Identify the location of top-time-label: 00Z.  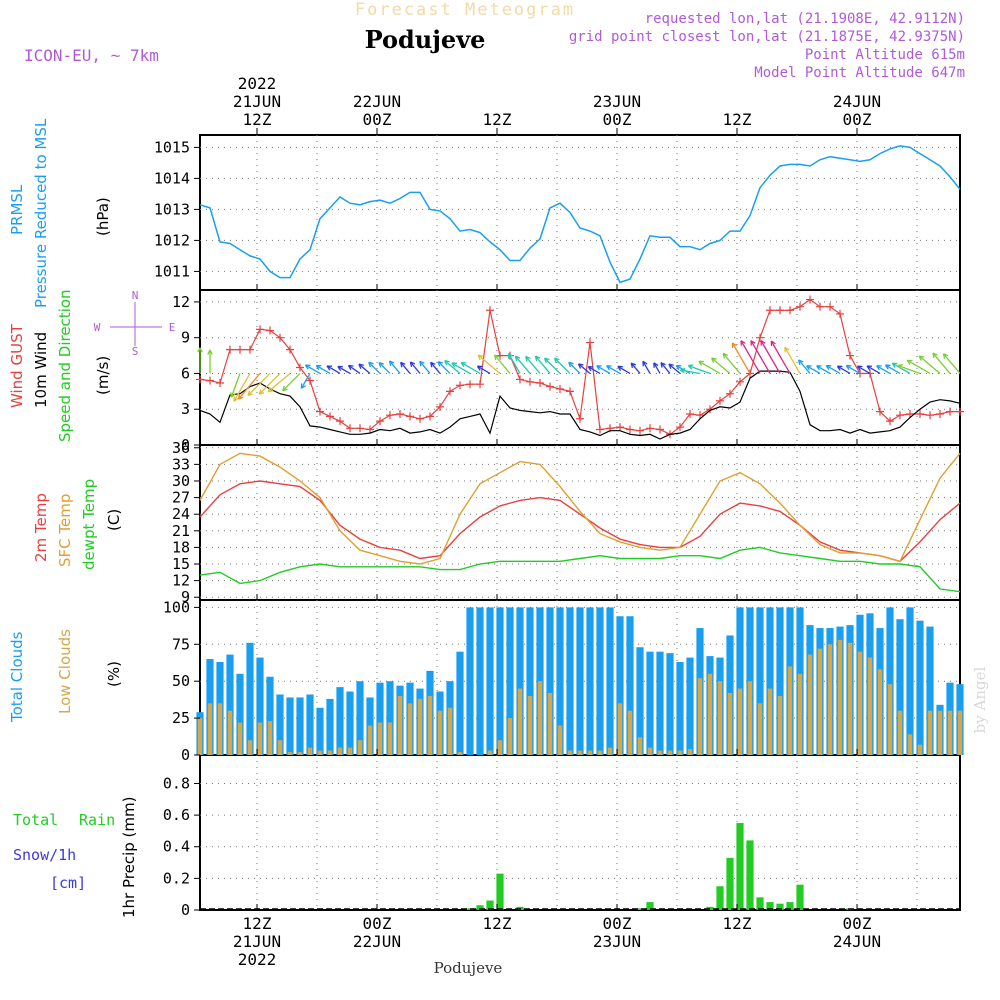
(617, 119).